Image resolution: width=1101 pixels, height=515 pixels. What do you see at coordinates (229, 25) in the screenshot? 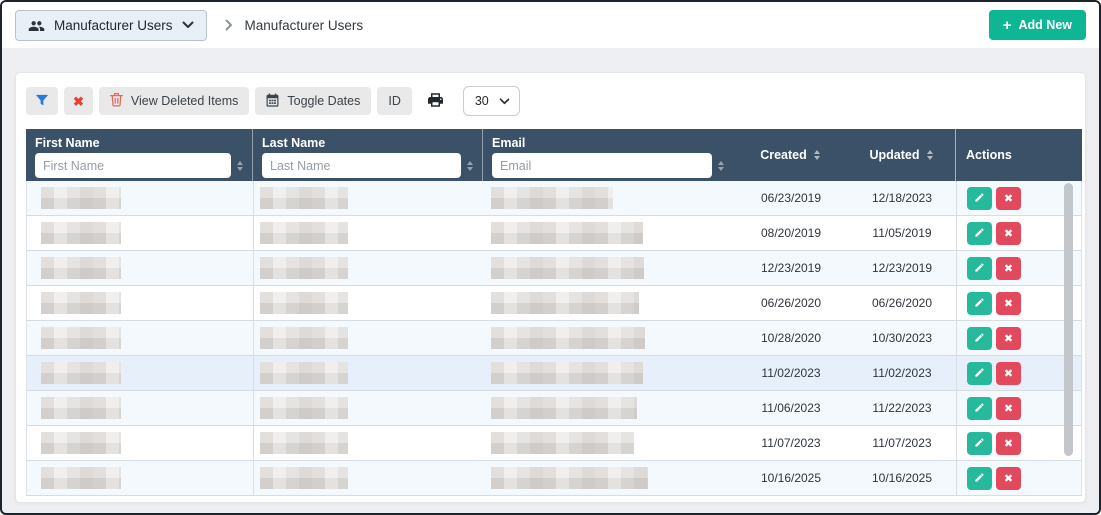
I see `breadcrumb-chevron-icon` at bounding box center [229, 25].